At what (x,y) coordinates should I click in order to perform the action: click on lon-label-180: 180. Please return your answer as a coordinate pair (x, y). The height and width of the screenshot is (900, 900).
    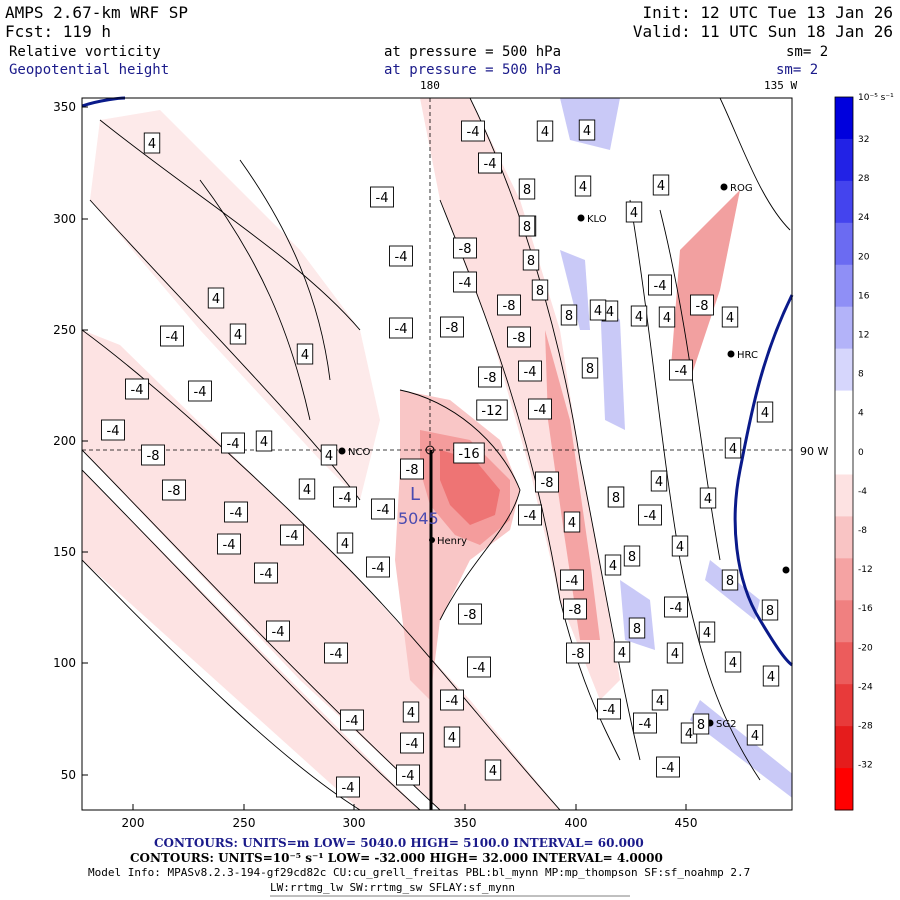
    Looking at the image, I should click on (430, 85).